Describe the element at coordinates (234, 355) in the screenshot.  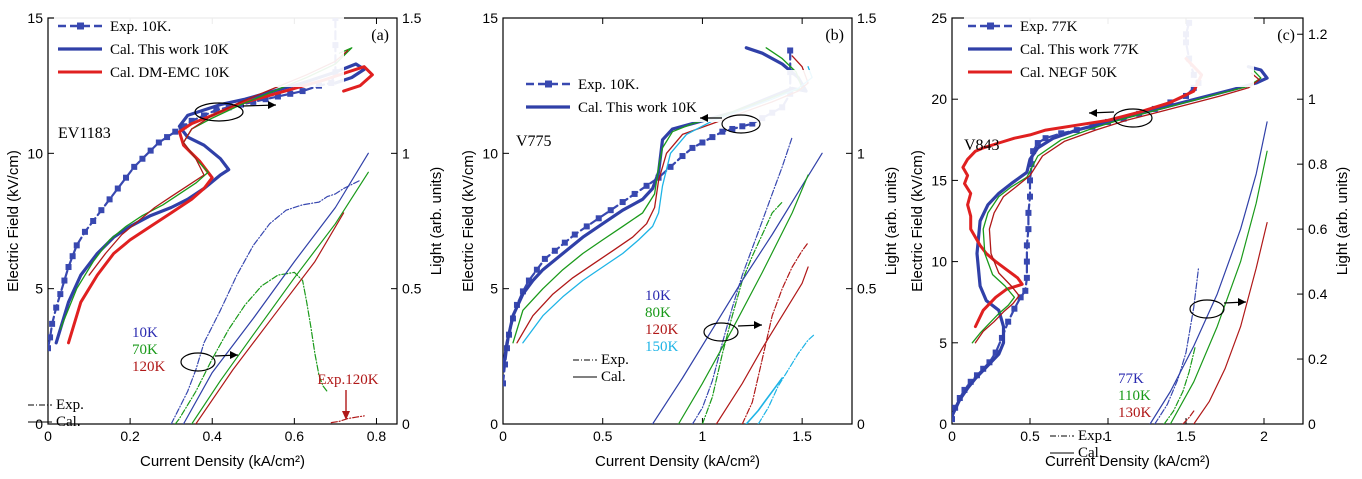
I see `arrow-head` at that location.